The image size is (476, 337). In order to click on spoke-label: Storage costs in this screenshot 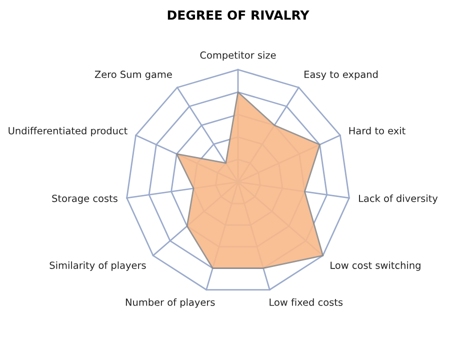, I will do `click(85, 199)`.